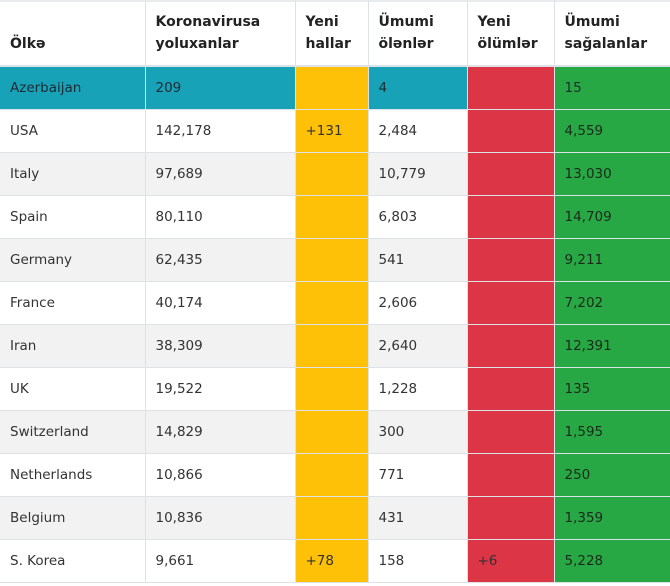 This screenshot has width=670, height=586. I want to click on cell-deaths: 541, so click(418, 260).